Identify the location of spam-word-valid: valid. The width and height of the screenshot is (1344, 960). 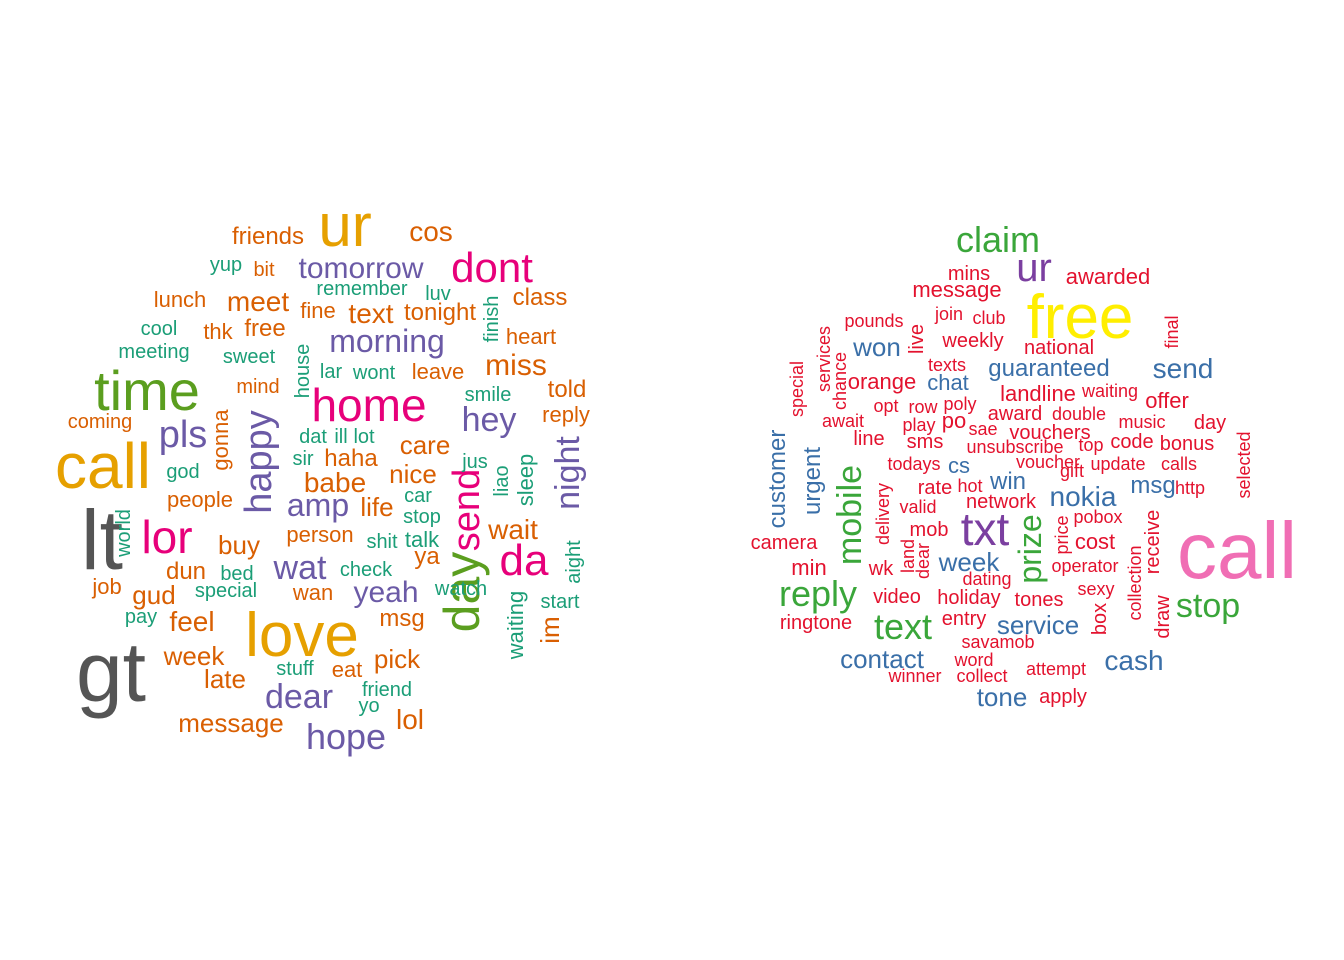
(918, 507).